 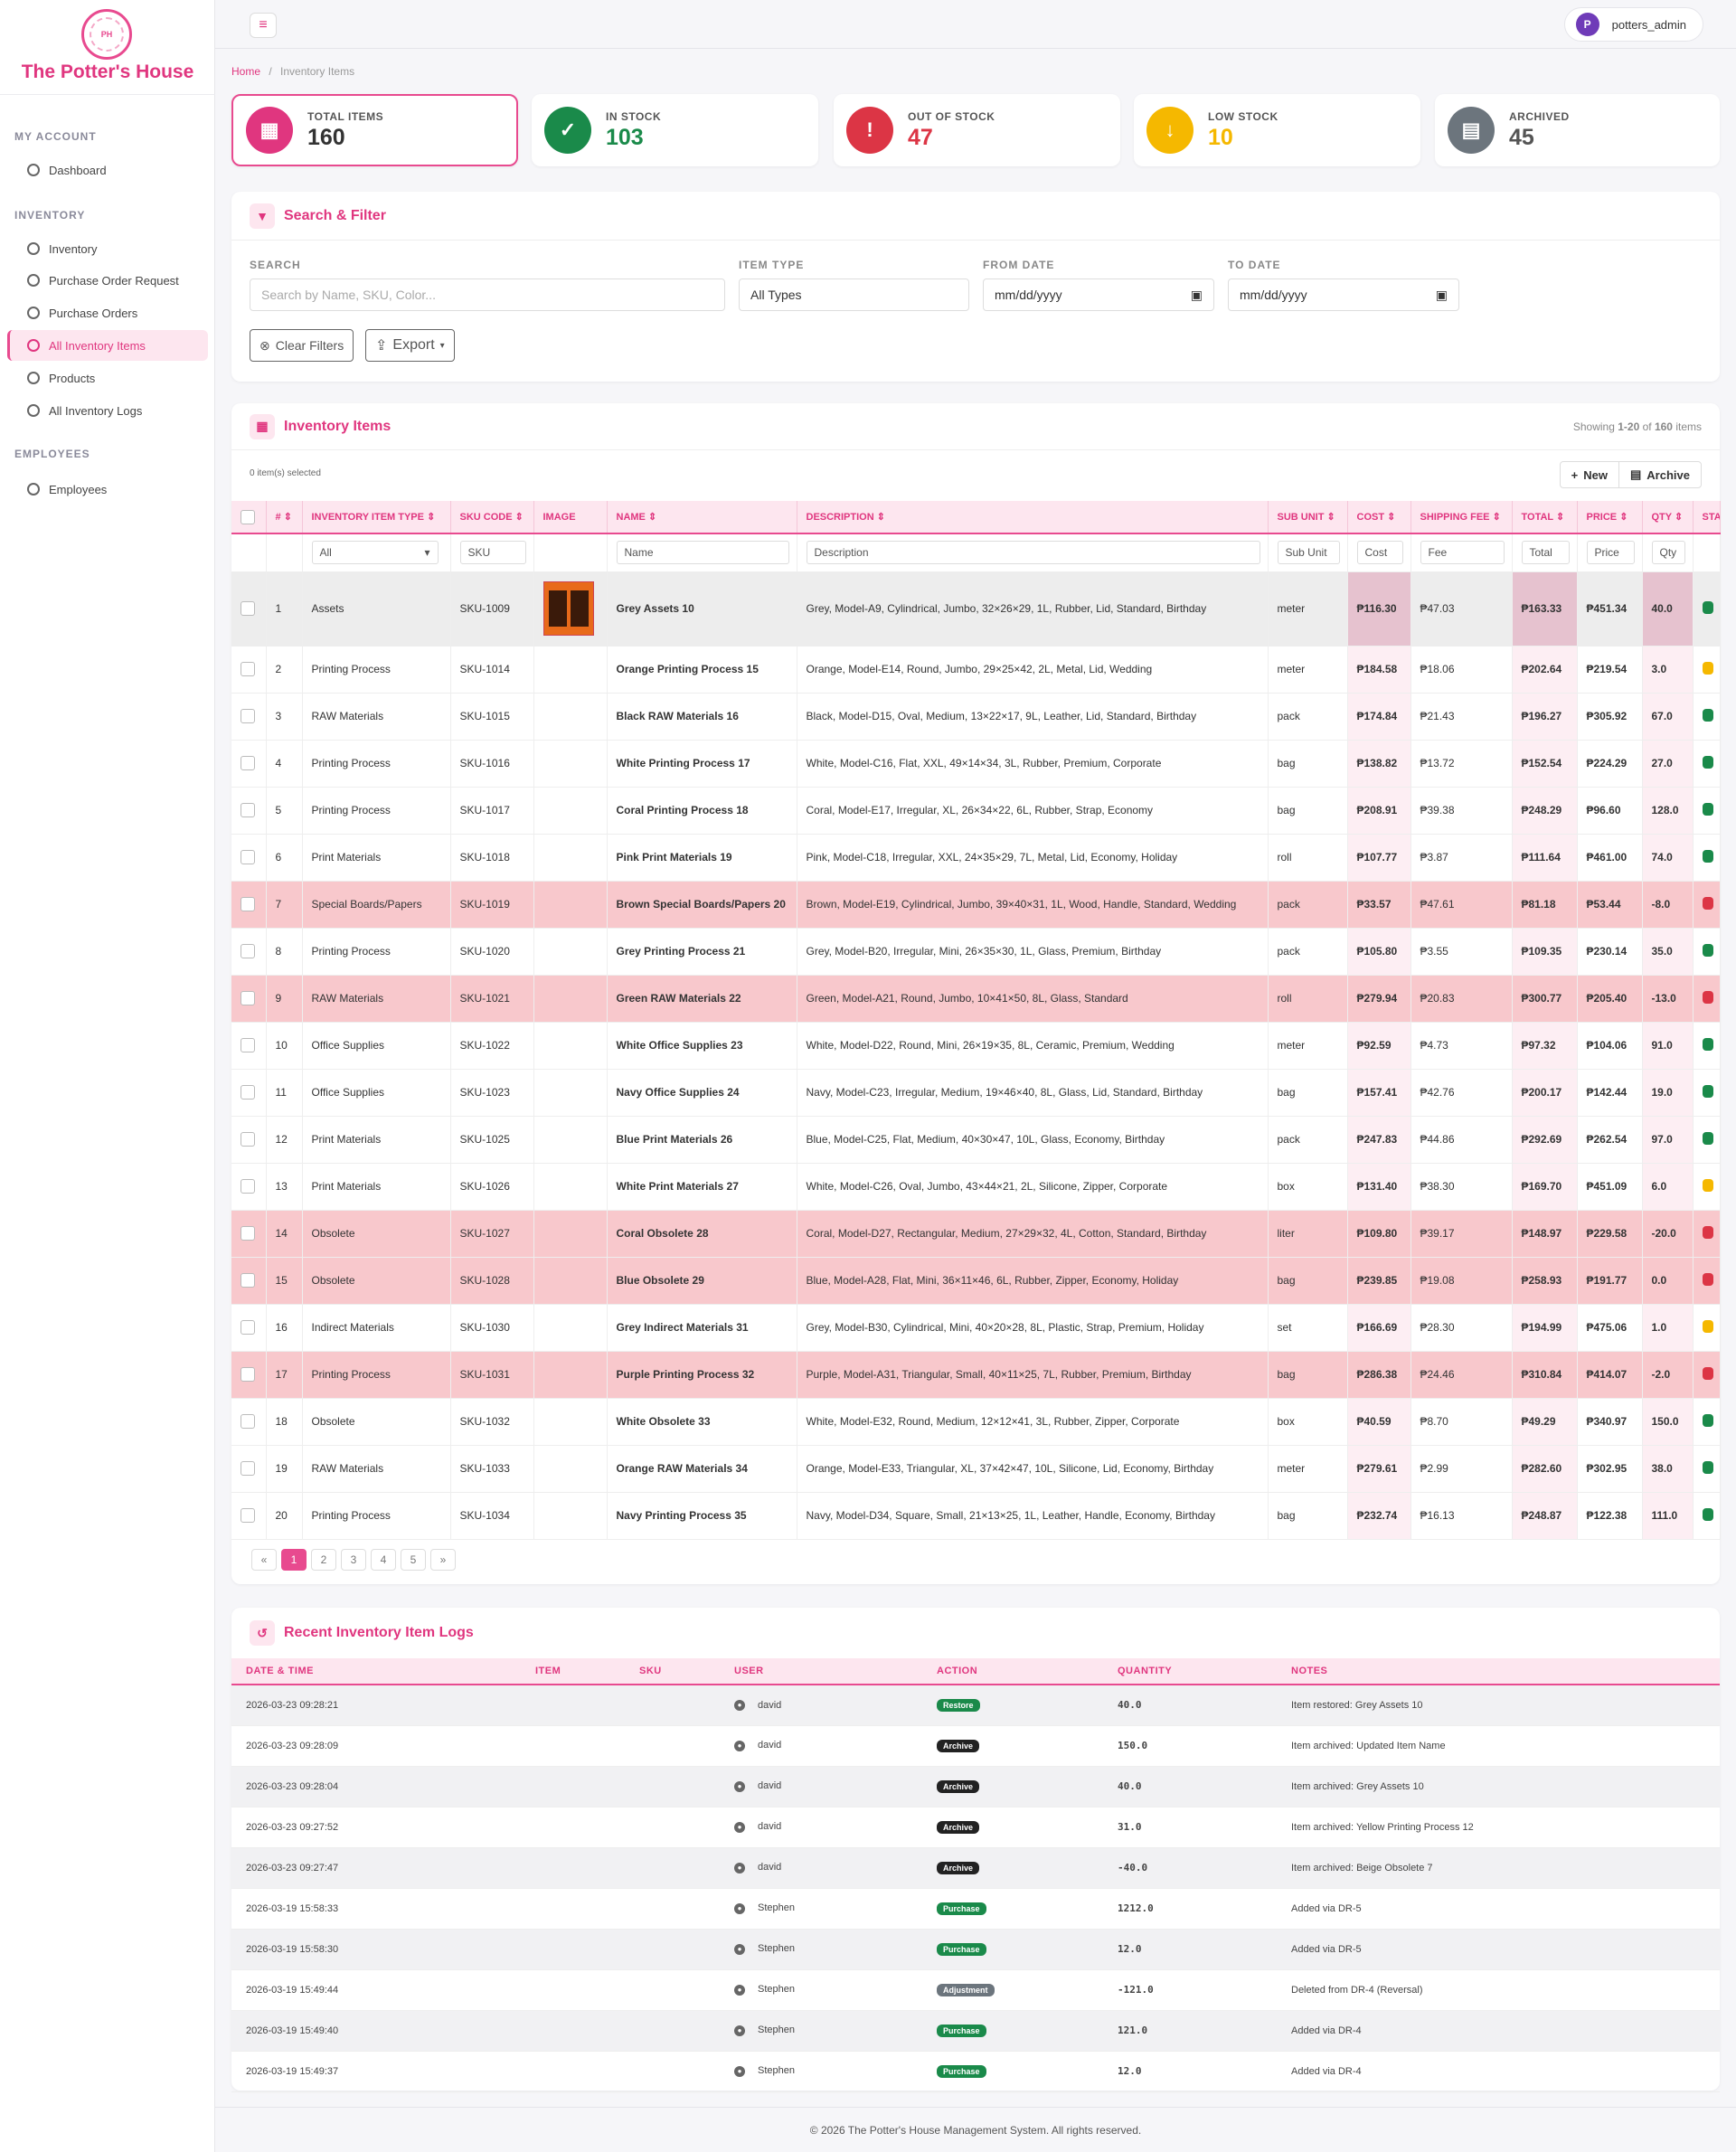 I want to click on export-button: ⇪ Export ▾, so click(x=410, y=346).